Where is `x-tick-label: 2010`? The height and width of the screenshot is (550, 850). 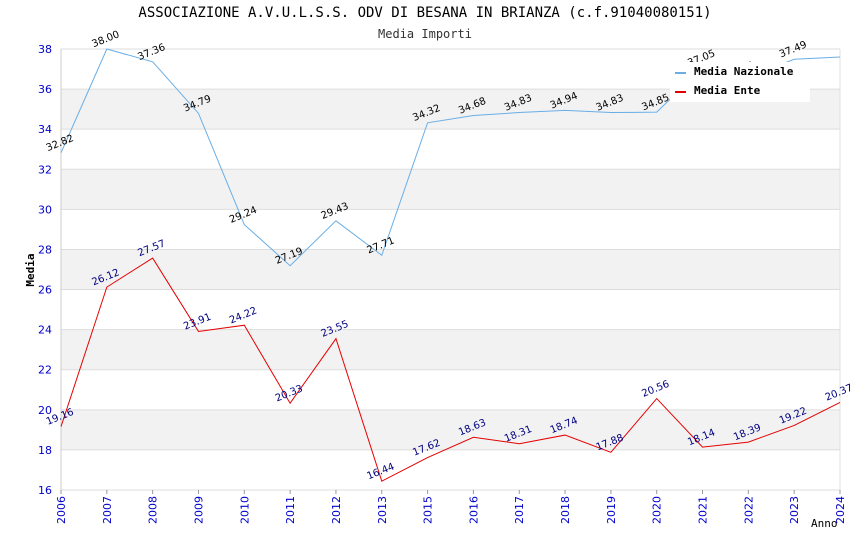 x-tick-label: 2010 is located at coordinates (244, 510).